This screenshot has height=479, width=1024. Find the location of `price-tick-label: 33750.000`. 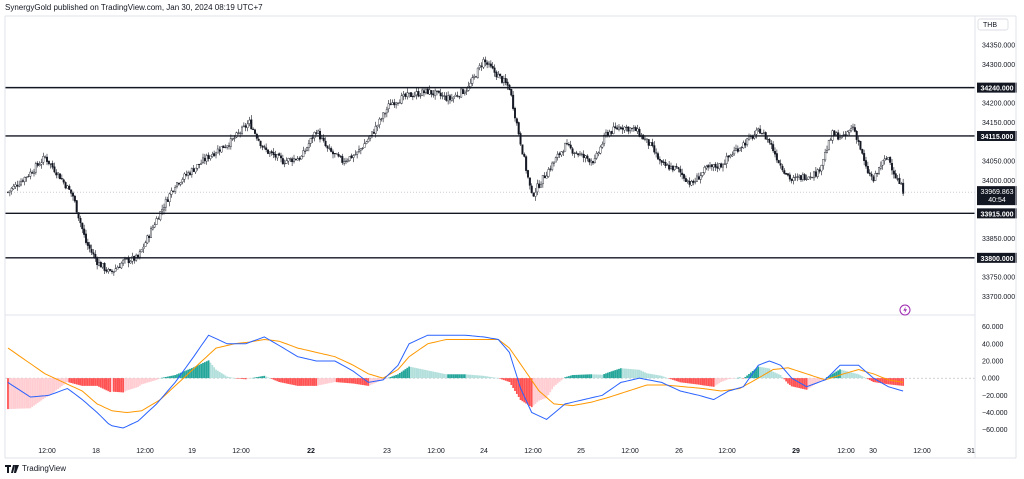

price-tick-label: 33750.000 is located at coordinates (998, 278).